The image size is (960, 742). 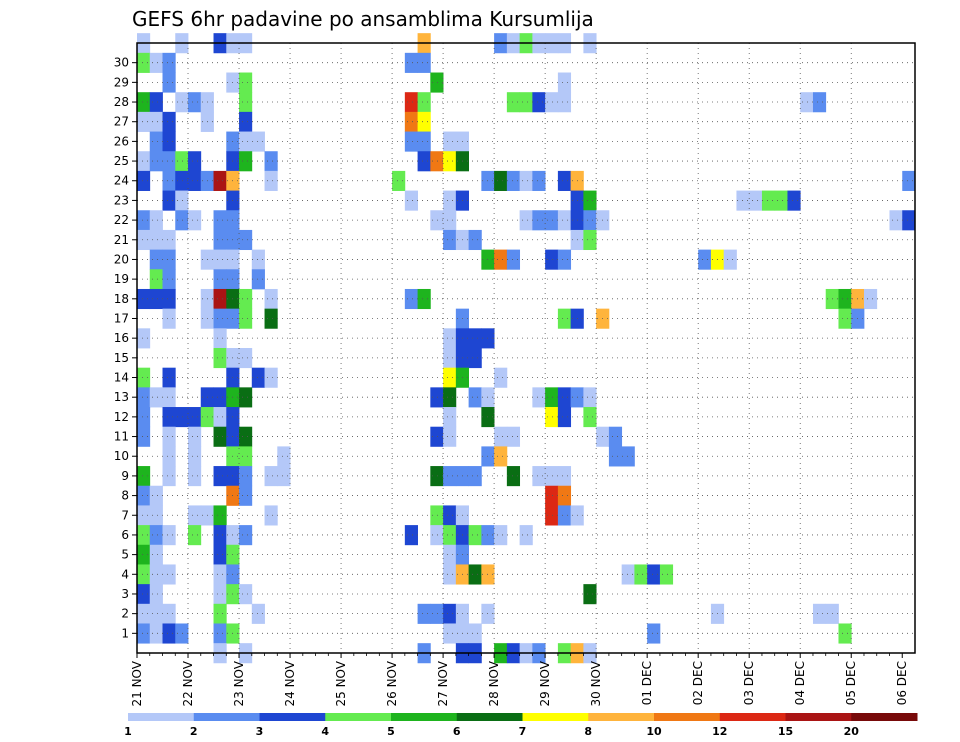 What do you see at coordinates (121, 161) in the screenshot?
I see `y-tick-label: 25` at bounding box center [121, 161].